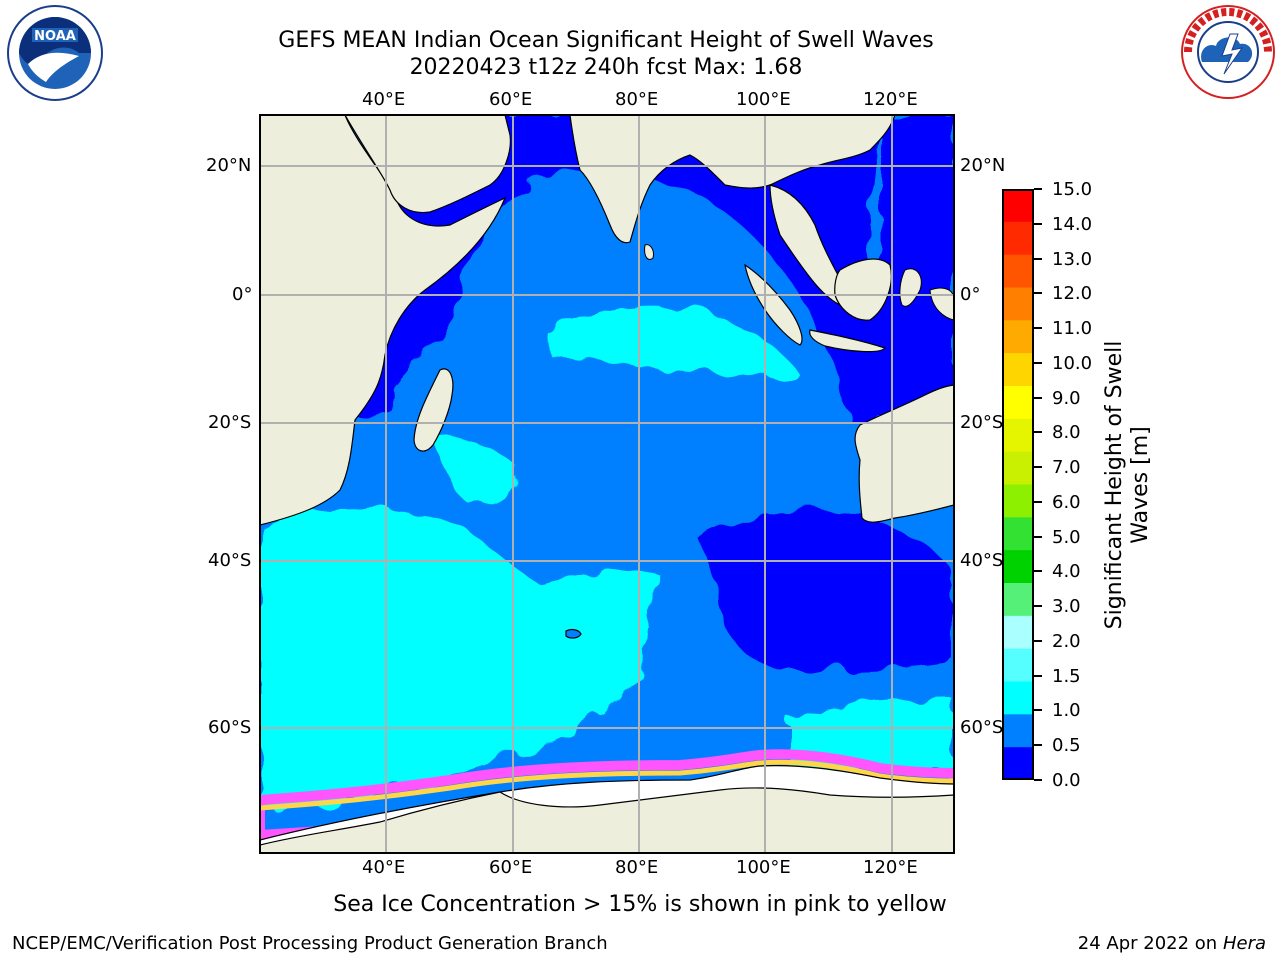 This screenshot has width=1280, height=960. Describe the element at coordinates (983, 165) in the screenshot. I see `lat-tick-right: 20°N` at that location.